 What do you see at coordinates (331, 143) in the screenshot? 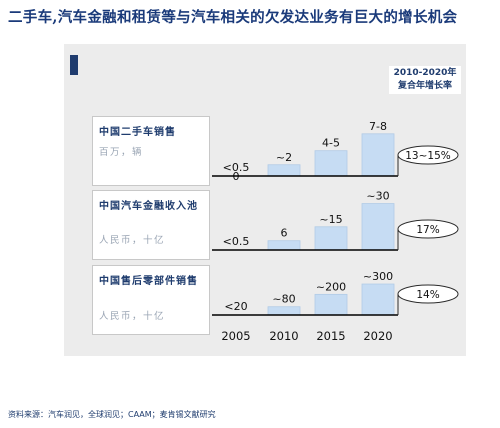
I see `value-label: 4-5` at bounding box center [331, 143].